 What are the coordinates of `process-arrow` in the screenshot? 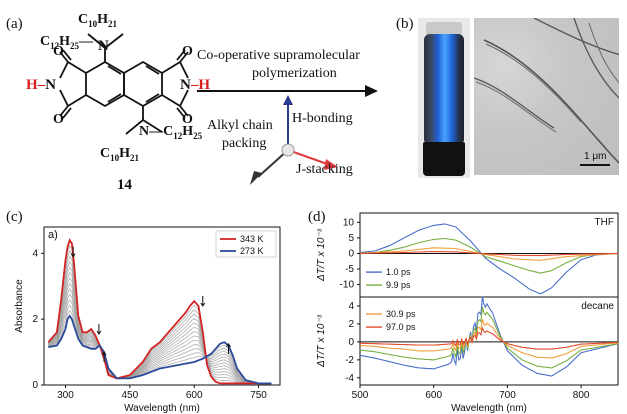 It's located at (287, 91).